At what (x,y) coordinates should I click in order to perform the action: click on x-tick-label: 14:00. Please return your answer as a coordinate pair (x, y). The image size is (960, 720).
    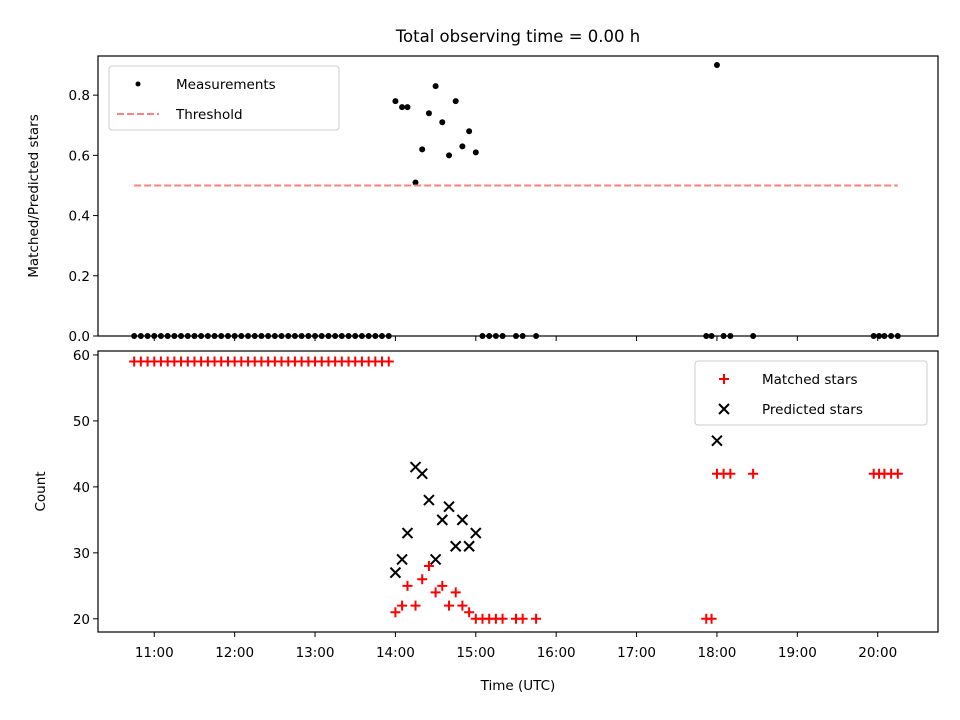
    Looking at the image, I should click on (395, 653).